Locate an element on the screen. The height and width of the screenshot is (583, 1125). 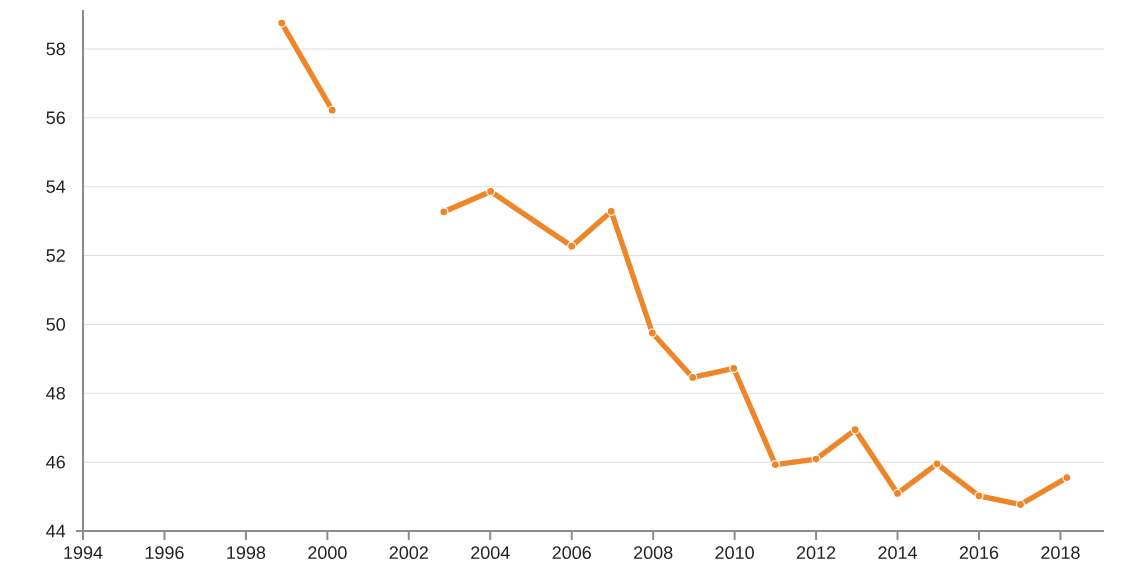
x-tick-label: 1998 is located at coordinates (246, 553).